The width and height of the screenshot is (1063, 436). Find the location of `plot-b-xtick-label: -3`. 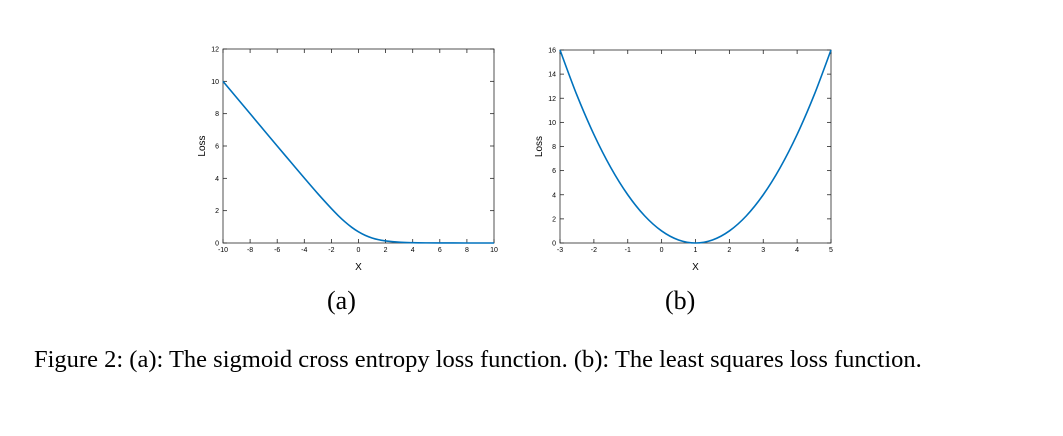

plot-b-xtick-label: -3 is located at coordinates (560, 250).